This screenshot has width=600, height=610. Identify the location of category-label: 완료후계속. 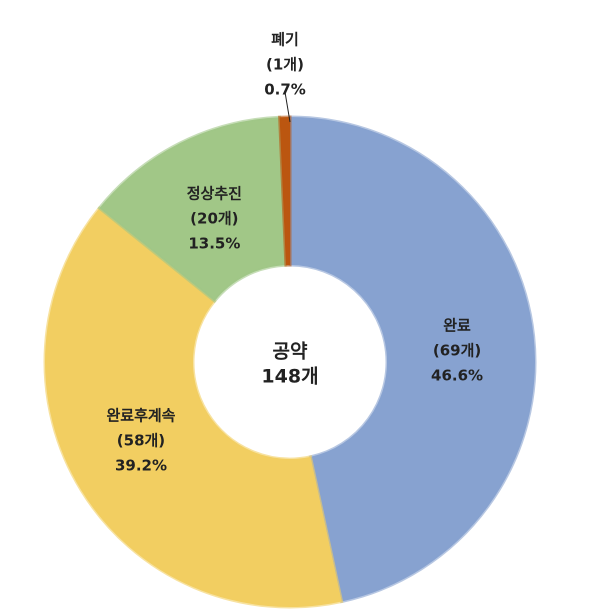
(140, 415).